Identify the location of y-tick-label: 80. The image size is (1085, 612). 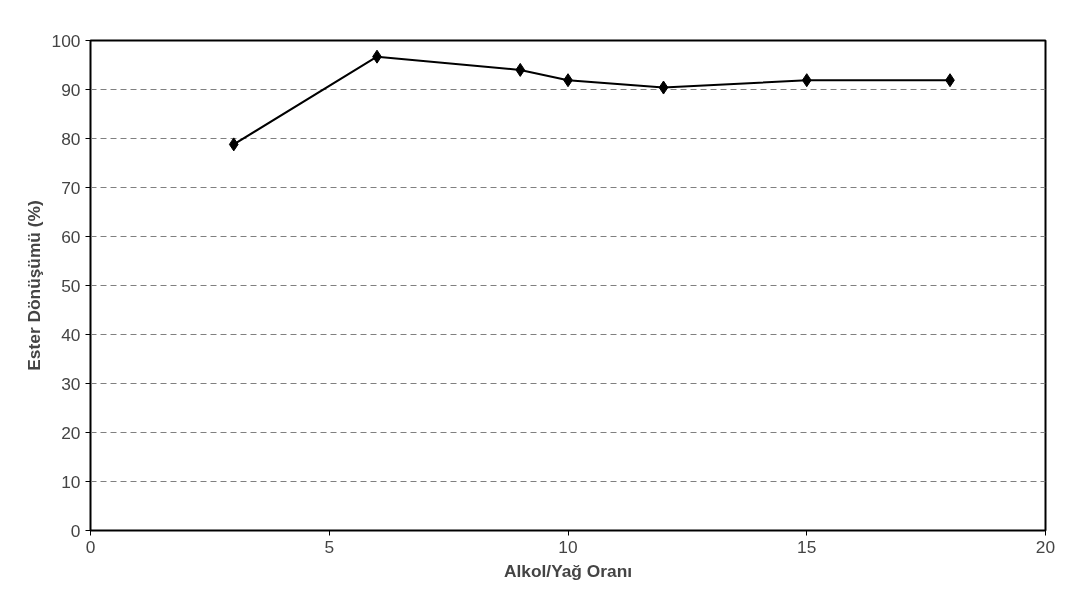
(71, 138).